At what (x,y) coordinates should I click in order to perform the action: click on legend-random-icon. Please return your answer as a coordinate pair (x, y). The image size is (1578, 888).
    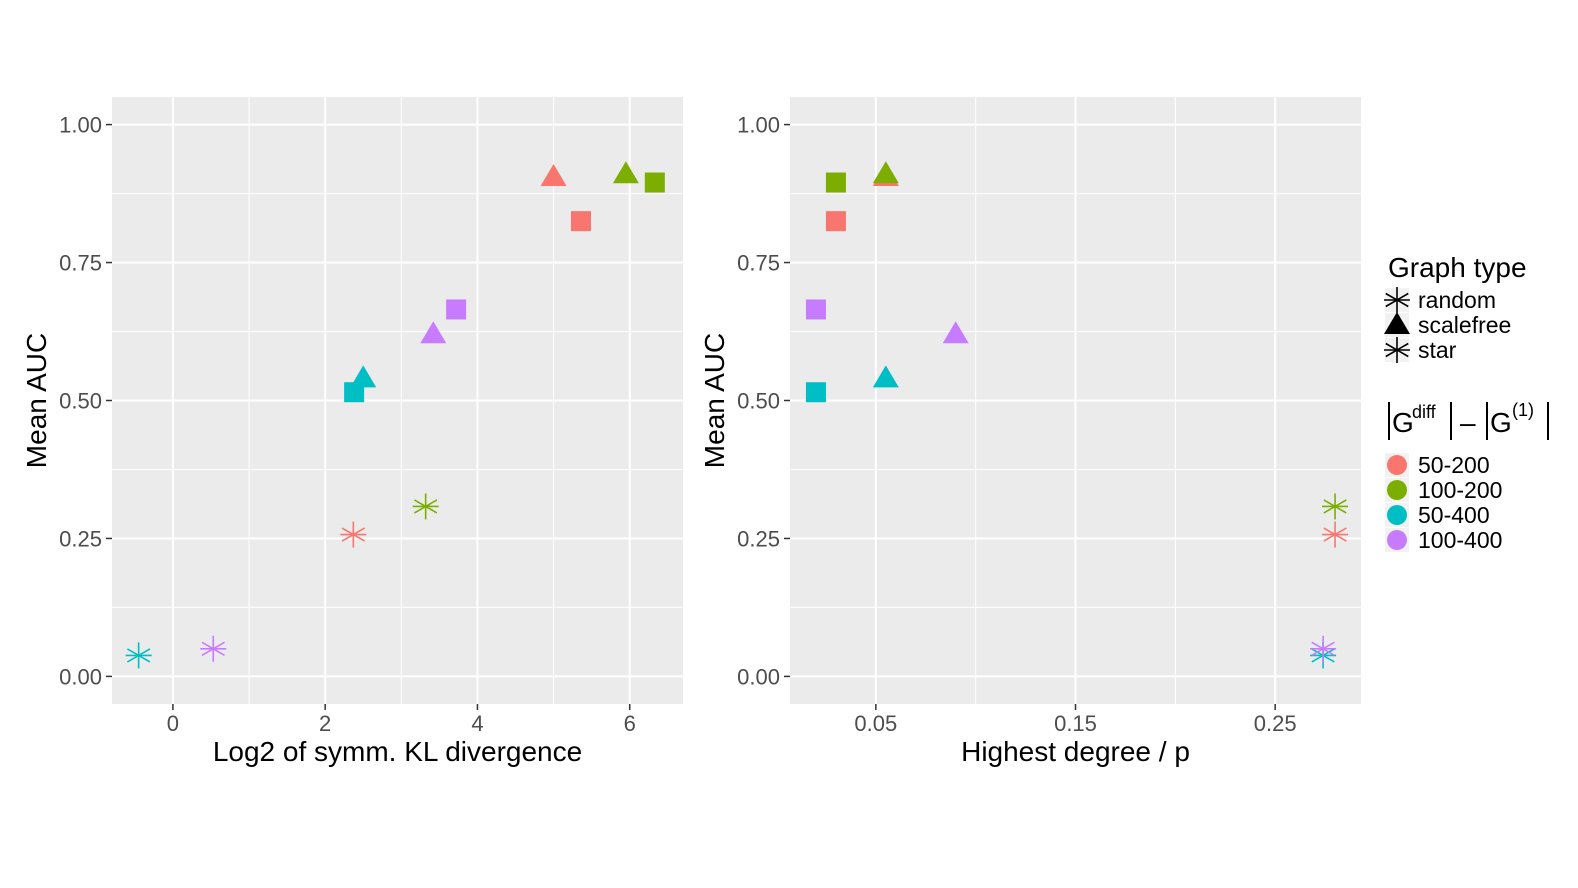
    Looking at the image, I should click on (1397, 300).